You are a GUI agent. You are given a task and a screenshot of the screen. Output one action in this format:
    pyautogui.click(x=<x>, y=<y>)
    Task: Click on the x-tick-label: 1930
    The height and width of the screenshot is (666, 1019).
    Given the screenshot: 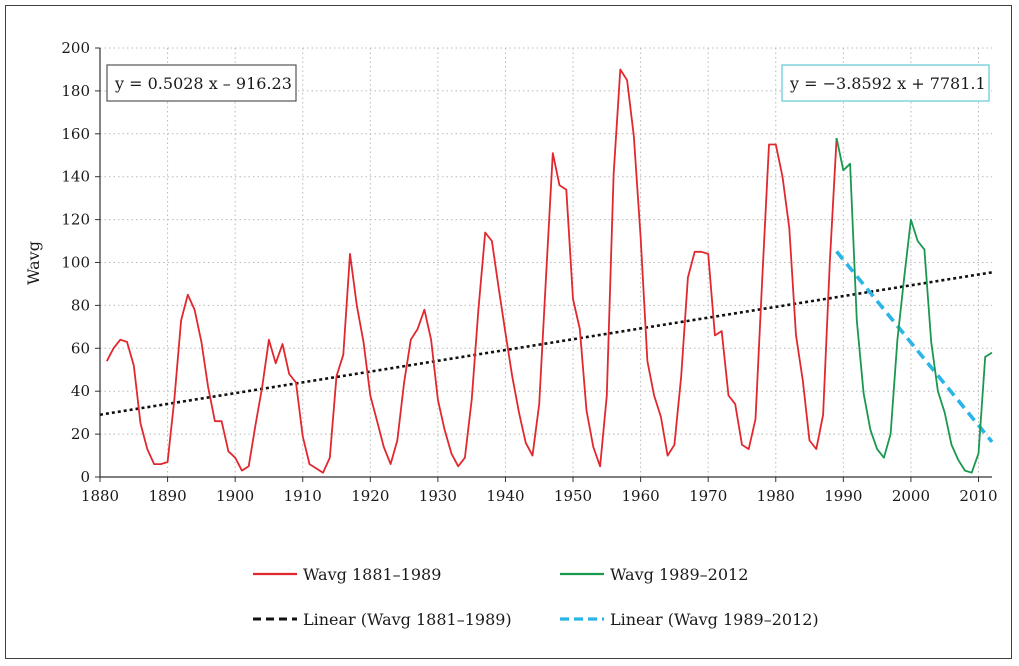 What is the action you would take?
    pyautogui.click(x=438, y=496)
    